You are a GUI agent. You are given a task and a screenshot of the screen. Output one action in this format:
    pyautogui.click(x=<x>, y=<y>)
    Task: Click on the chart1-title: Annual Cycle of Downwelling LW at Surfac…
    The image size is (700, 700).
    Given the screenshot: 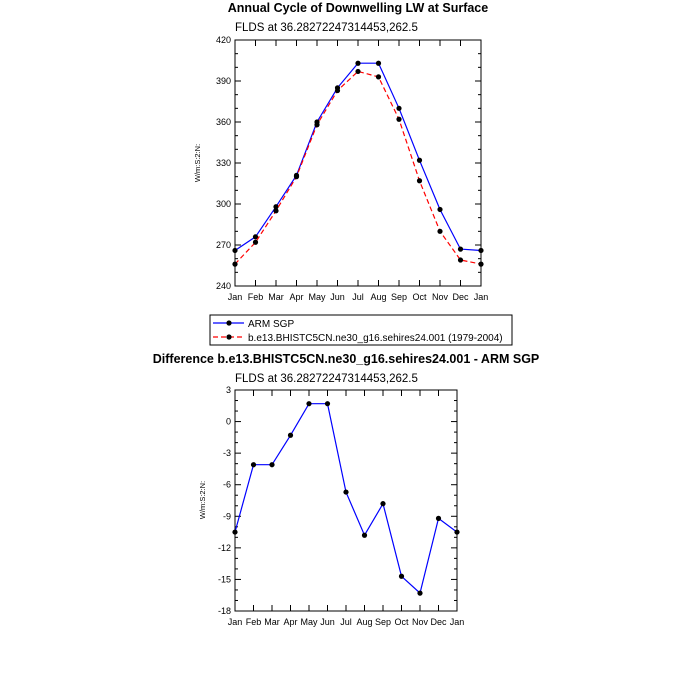 What is the action you would take?
    pyautogui.click(x=358, y=8)
    